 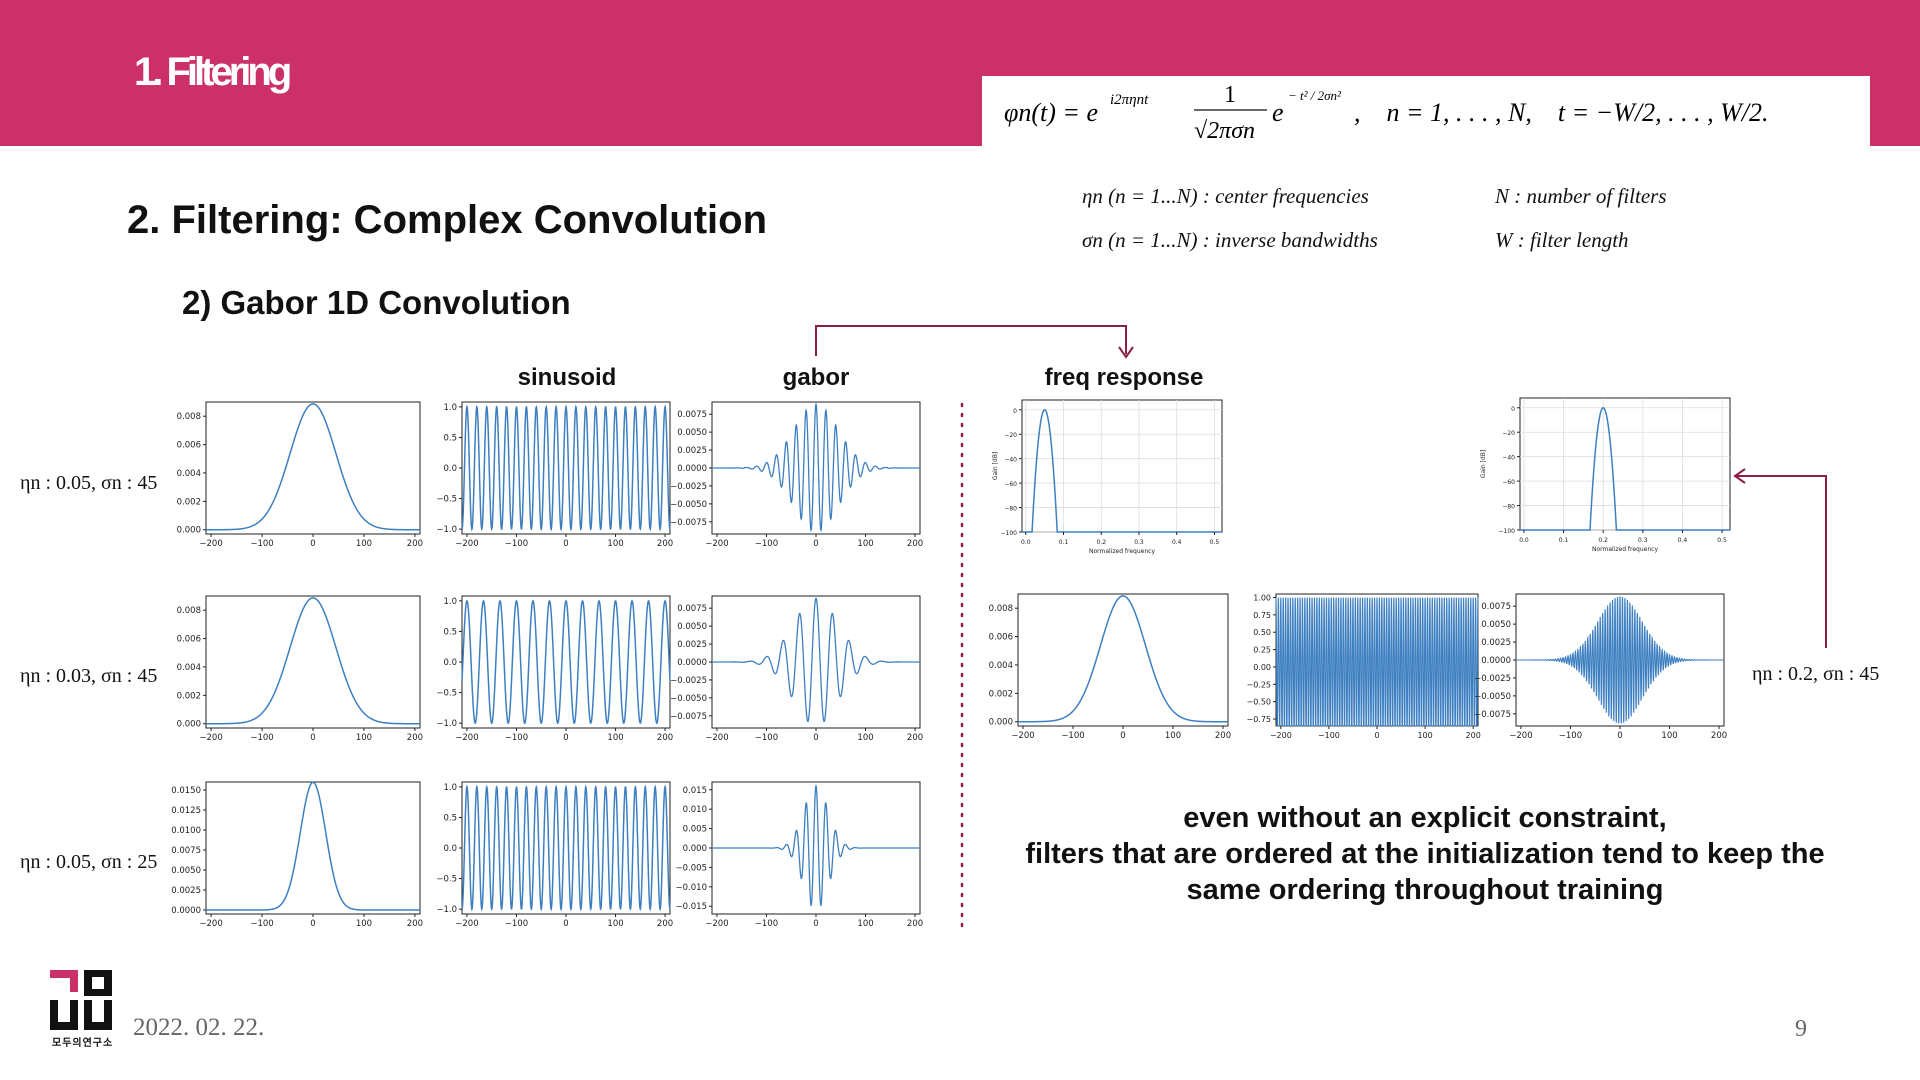 What do you see at coordinates (189, 611) in the screenshot?
I see `y-tick-label: 0.008` at bounding box center [189, 611].